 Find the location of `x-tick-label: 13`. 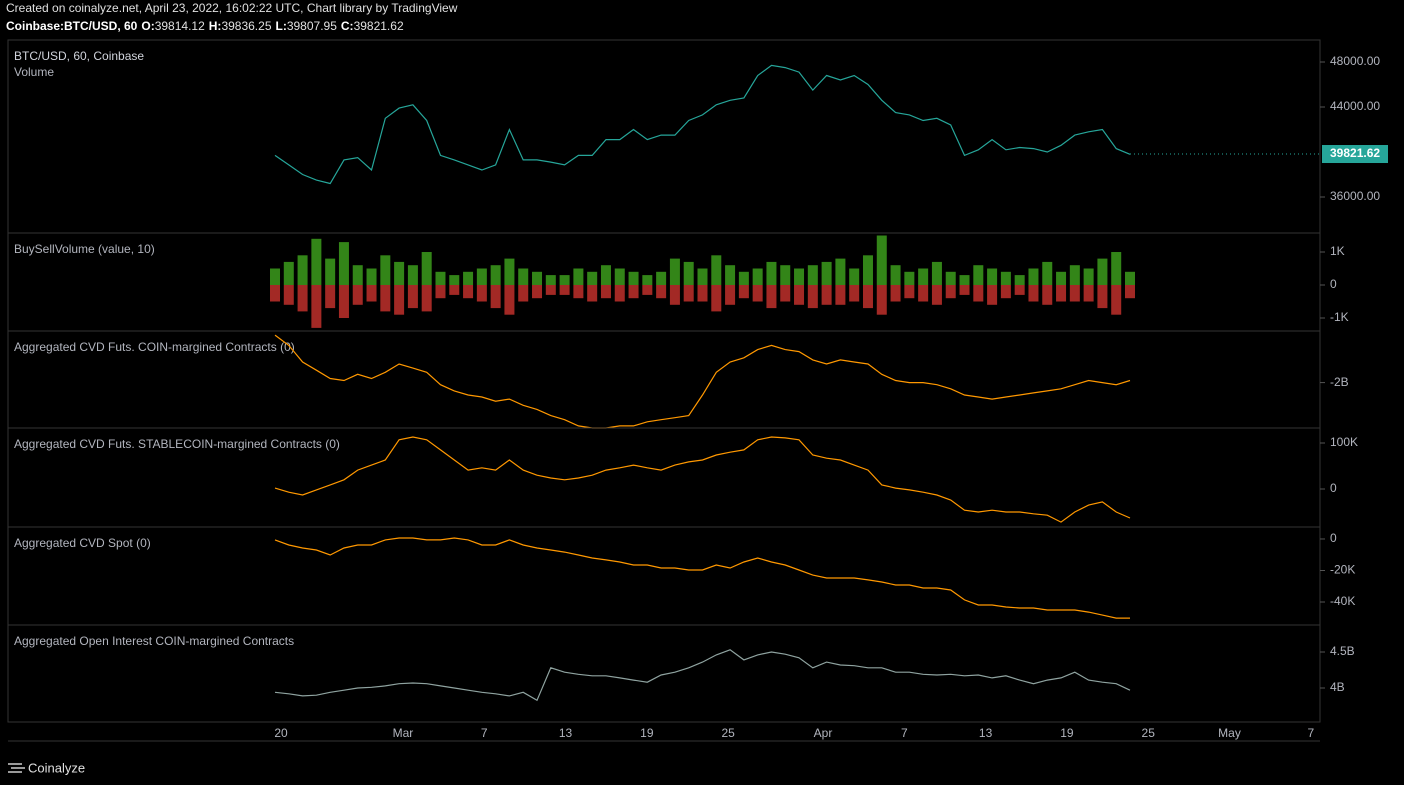

x-tick-label: 13 is located at coordinates (986, 733).